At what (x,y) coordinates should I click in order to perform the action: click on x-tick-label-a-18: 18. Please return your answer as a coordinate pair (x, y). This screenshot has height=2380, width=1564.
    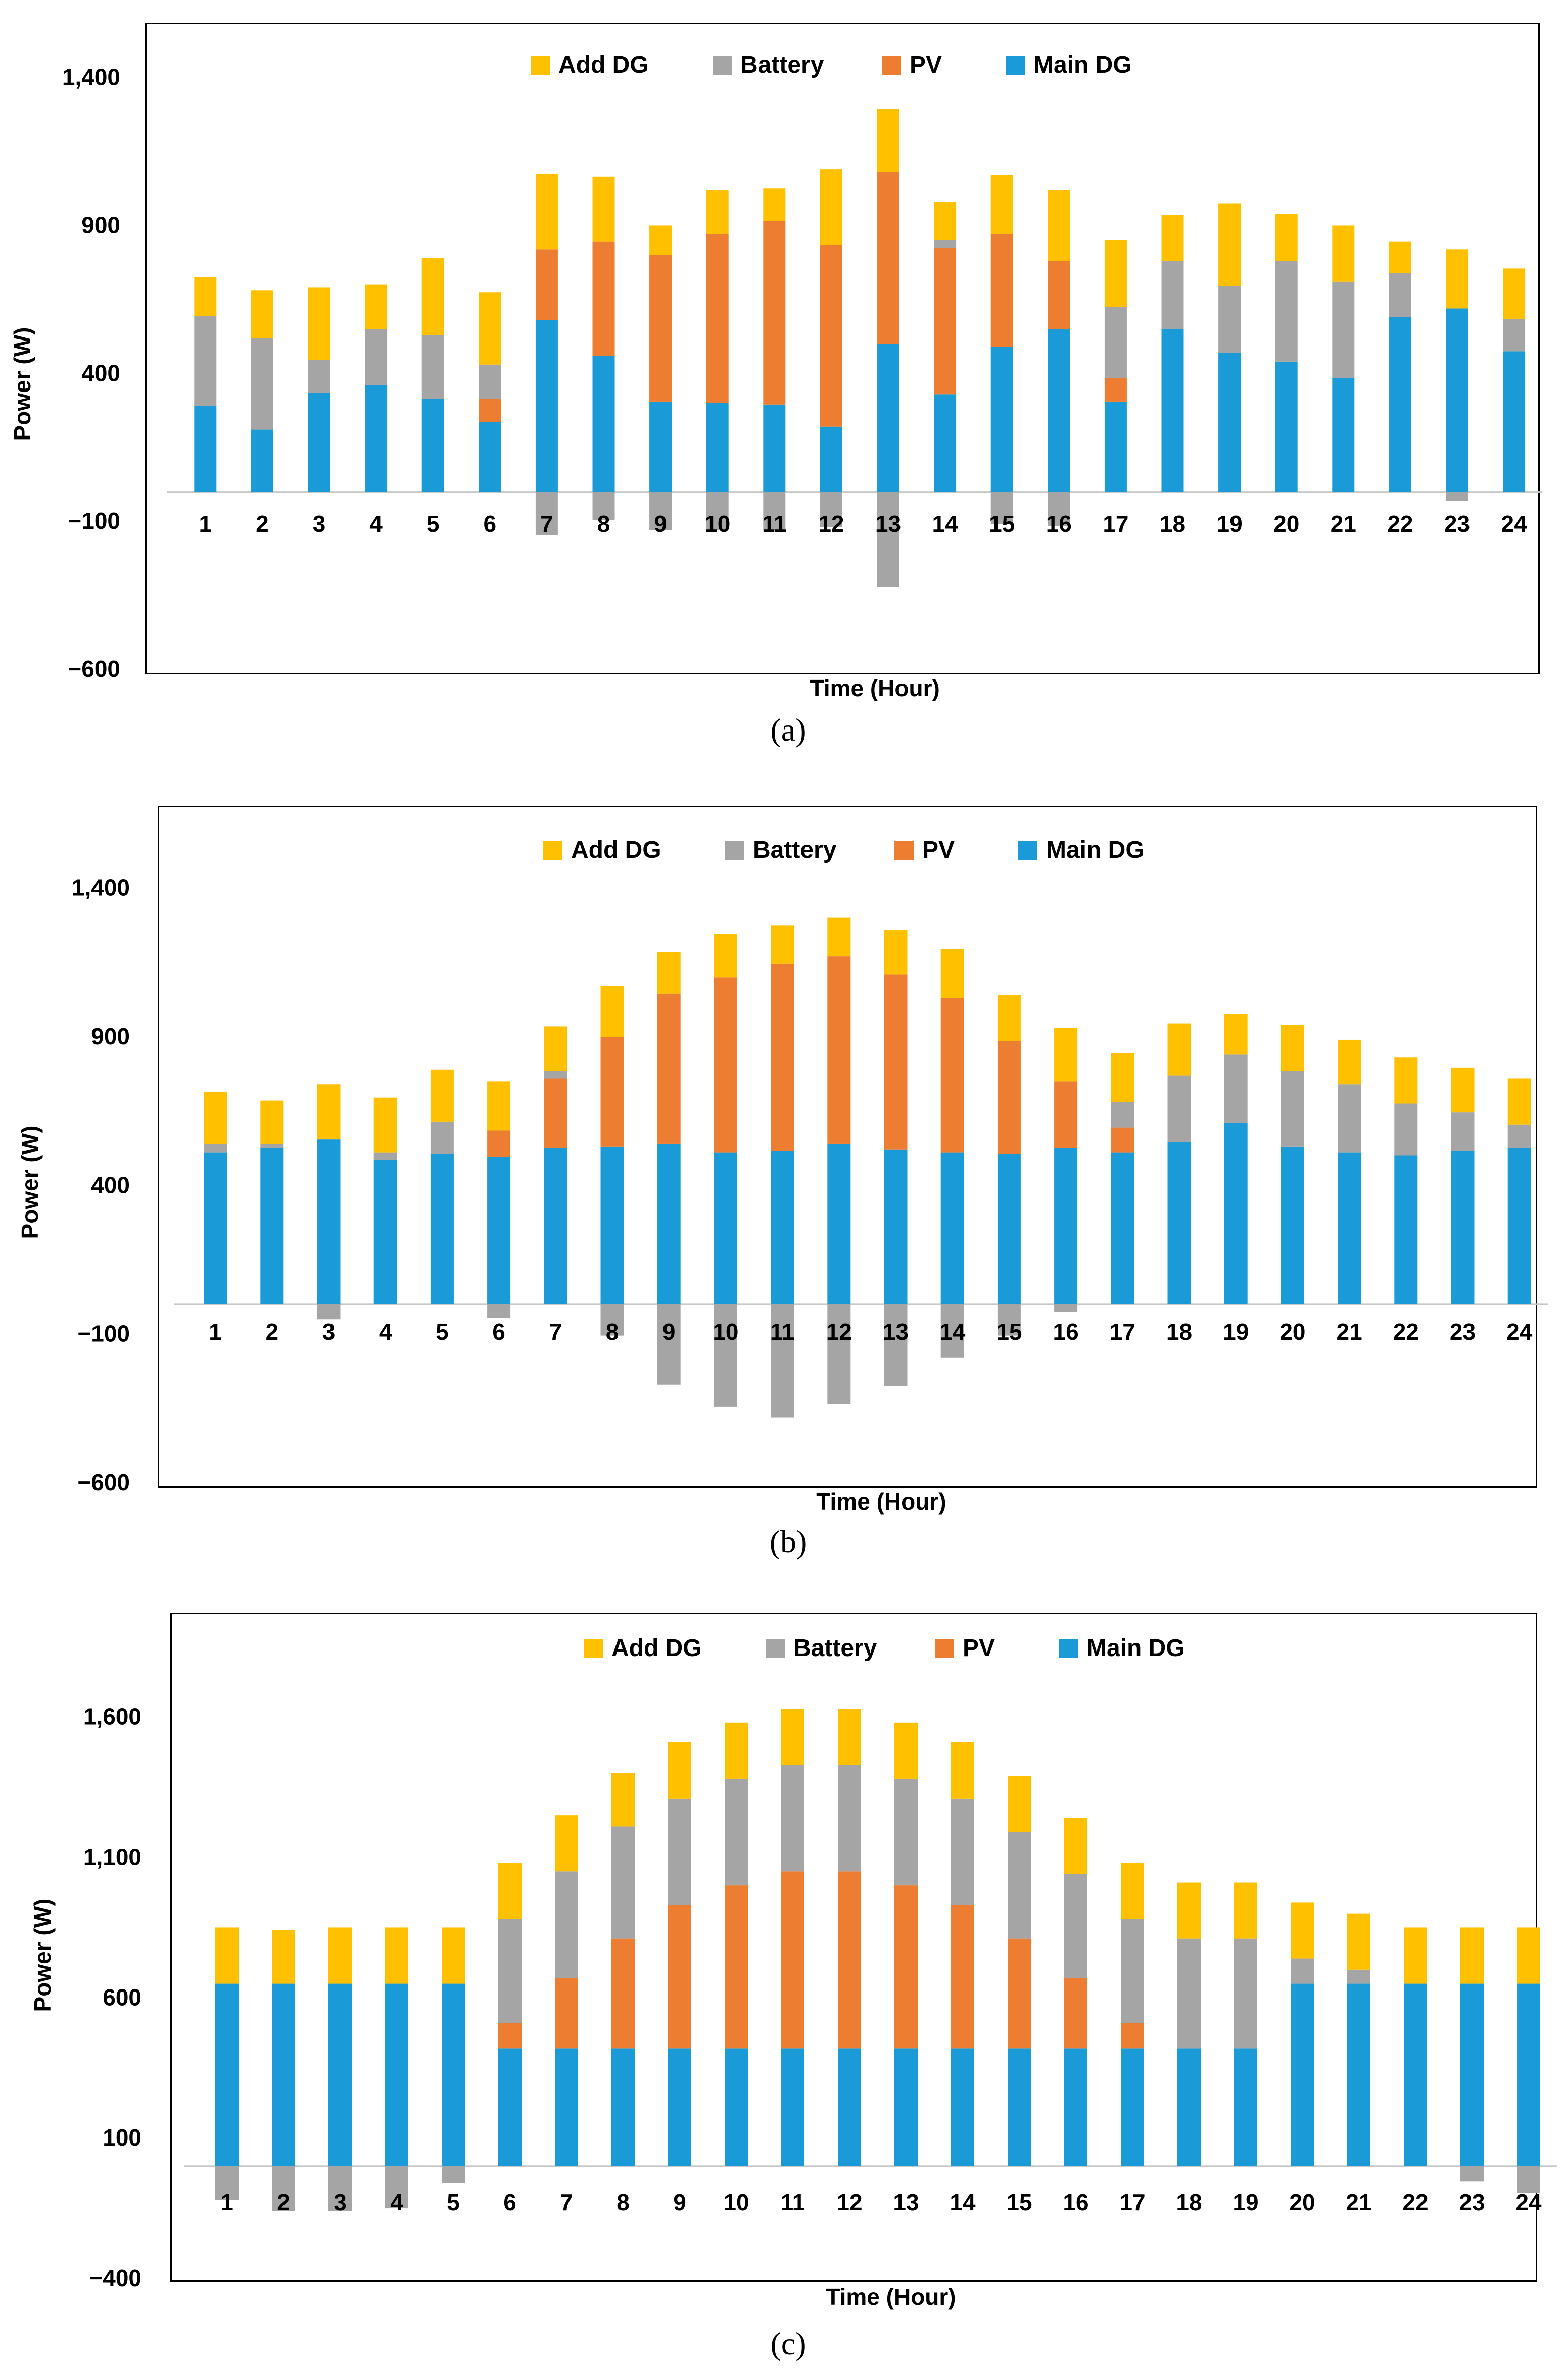
    Looking at the image, I should click on (1173, 524).